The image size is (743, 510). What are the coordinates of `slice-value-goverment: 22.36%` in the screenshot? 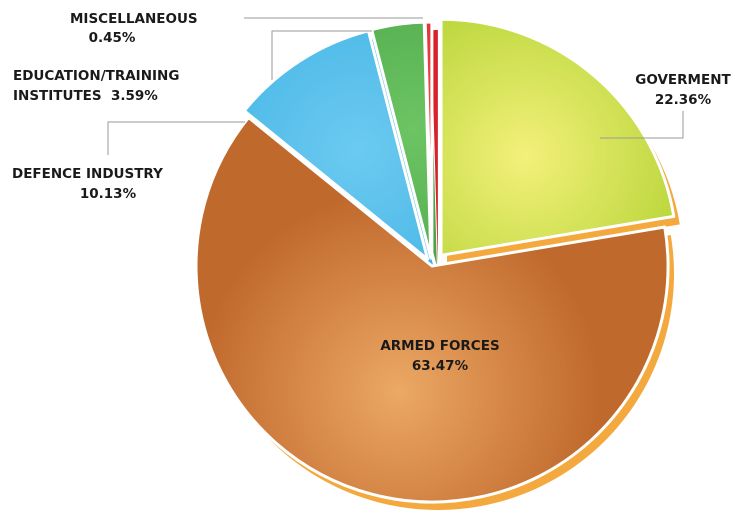 It's located at (683, 100).